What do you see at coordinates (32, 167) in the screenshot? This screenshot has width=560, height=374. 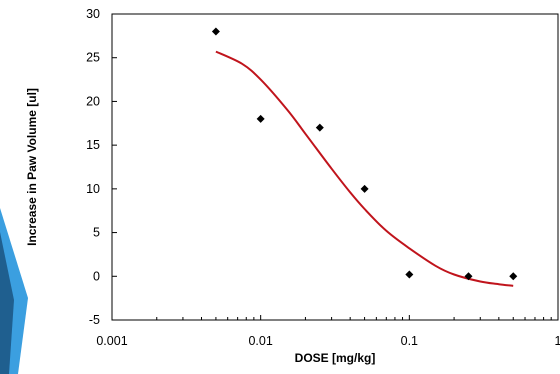 I see `y-axis-title: Increase in Paw Volume [ul]` at bounding box center [32, 167].